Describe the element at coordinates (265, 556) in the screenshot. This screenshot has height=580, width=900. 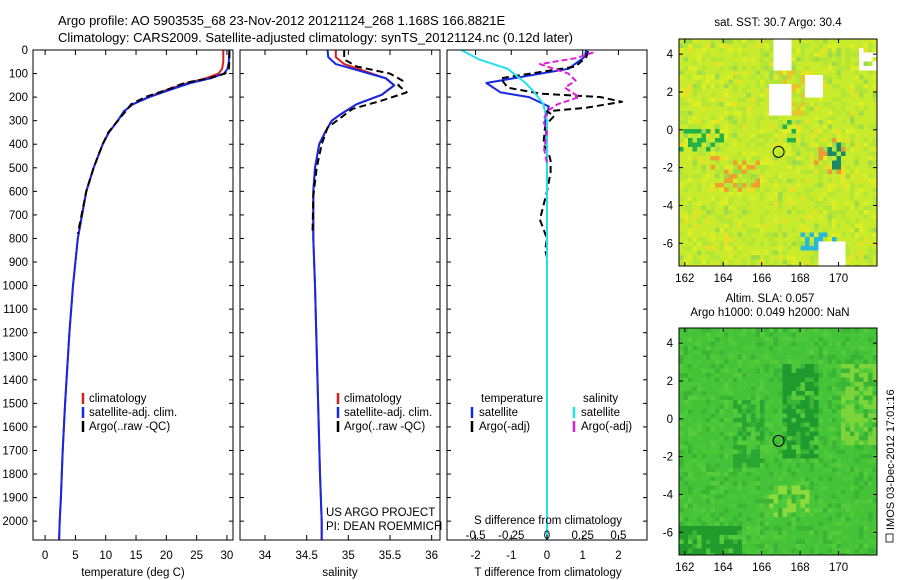
I see `salinity-xtick-label: 34` at that location.